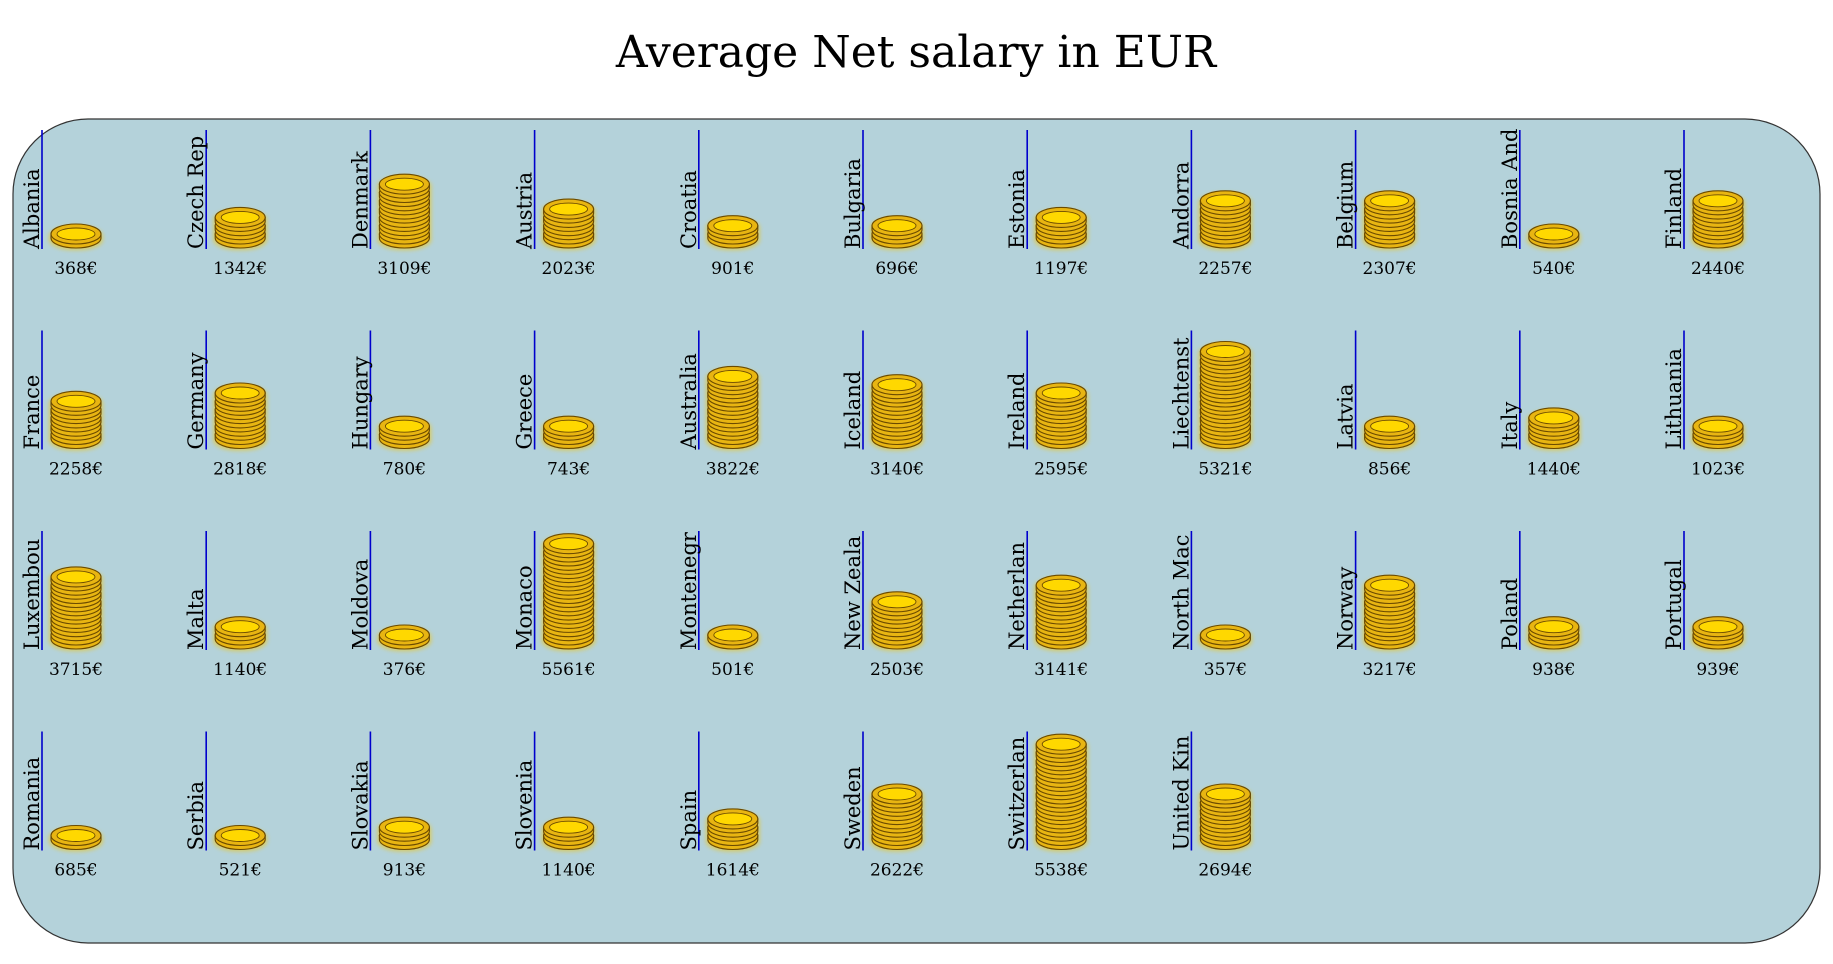 This screenshot has height=964, width=1833. What do you see at coordinates (916, 52) in the screenshot?
I see `chart-title: Average Net salary in EUR` at bounding box center [916, 52].